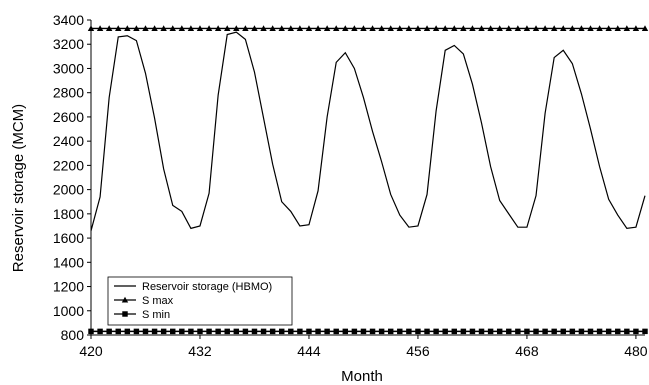 Image resolution: width=649 pixels, height=385 pixels. I want to click on y-tick-label: 800, so click(73, 335).